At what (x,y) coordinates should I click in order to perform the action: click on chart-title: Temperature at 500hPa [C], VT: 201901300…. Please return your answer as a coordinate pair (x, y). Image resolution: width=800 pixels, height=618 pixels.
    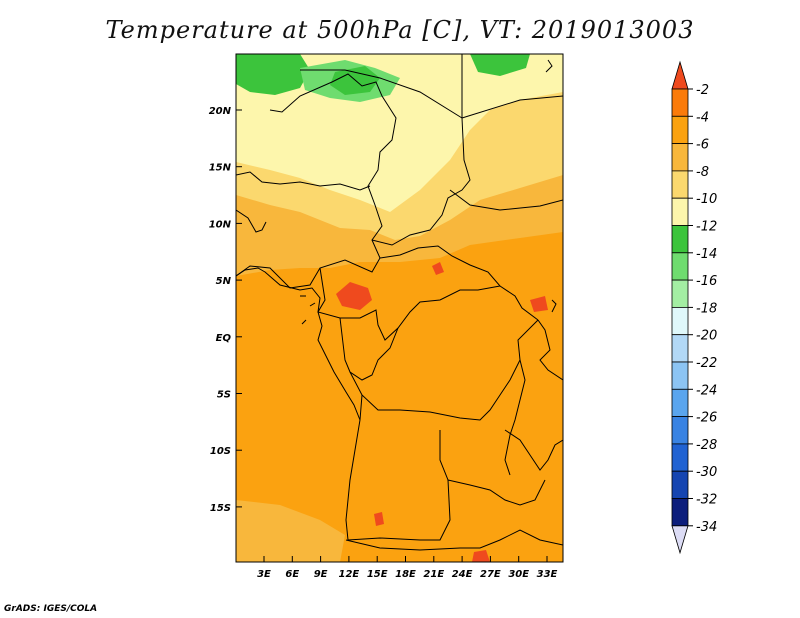
    Looking at the image, I should click on (400, 30).